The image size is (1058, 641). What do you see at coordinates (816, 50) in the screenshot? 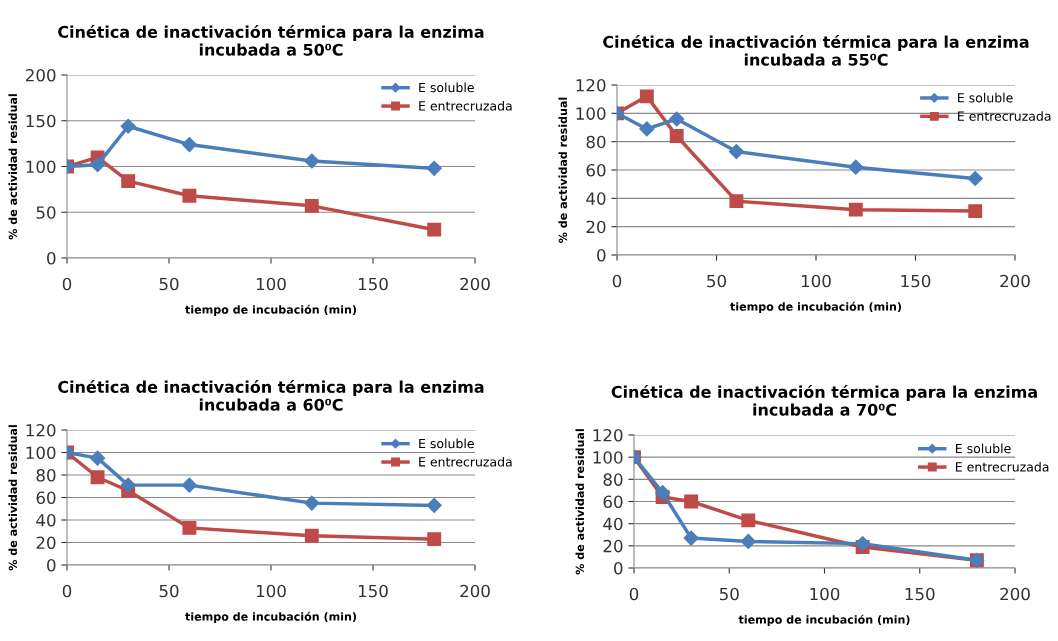
I see `chart-title: Cinética de inactivación térmica para la enzima incubada a 55⁰C` at bounding box center [816, 50].